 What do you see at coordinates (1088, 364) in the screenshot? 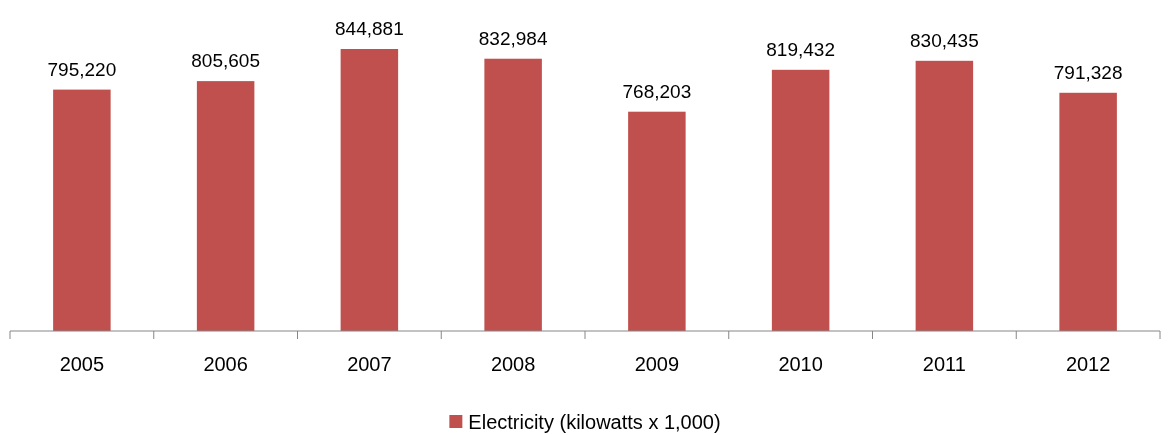
I see `x-tick-label: 2012` at bounding box center [1088, 364].